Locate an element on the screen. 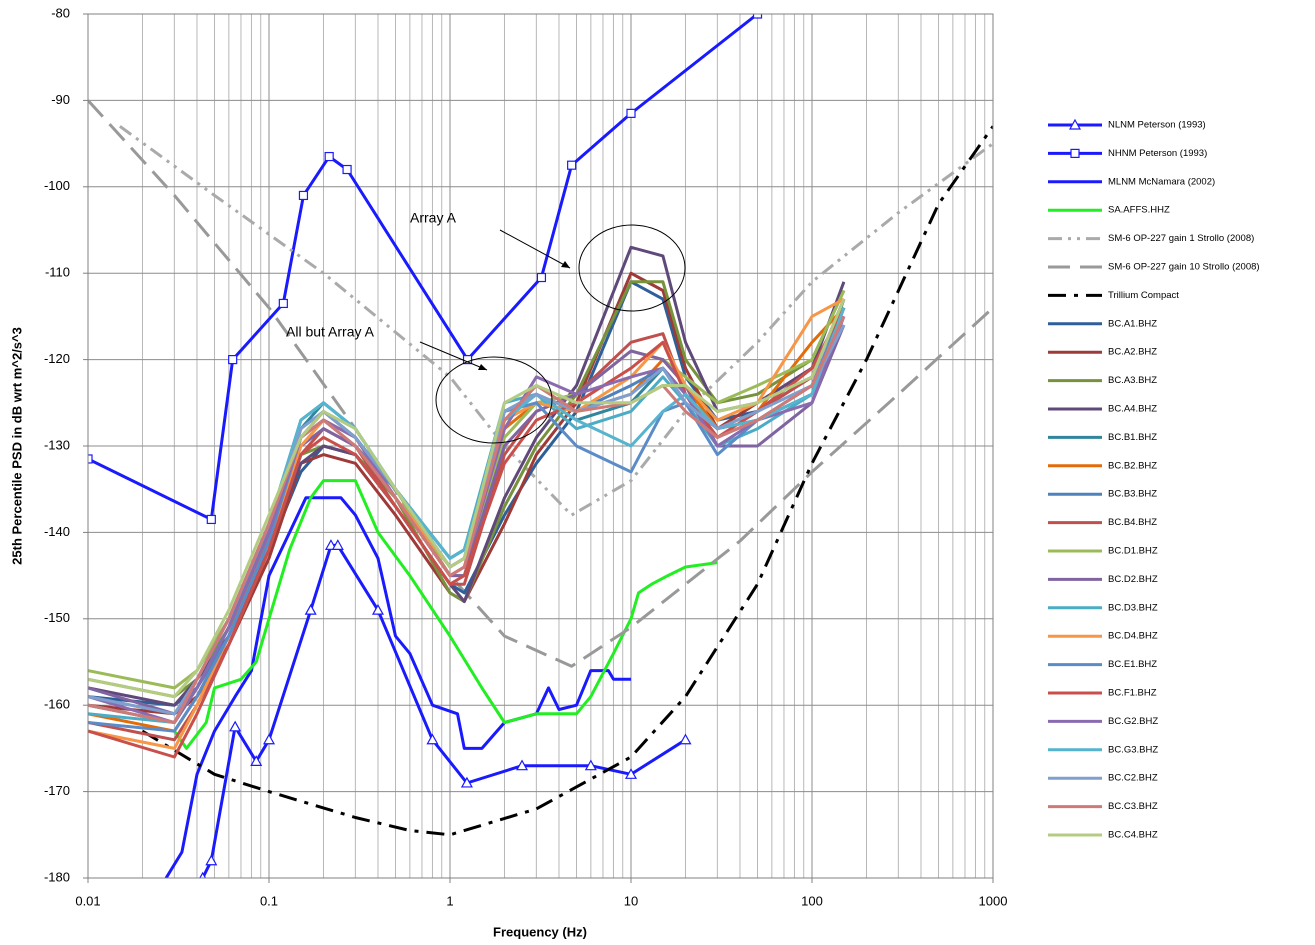 Image resolution: width=1315 pixels, height=945 pixels. y-tick-label: -140 is located at coordinates (57, 531).